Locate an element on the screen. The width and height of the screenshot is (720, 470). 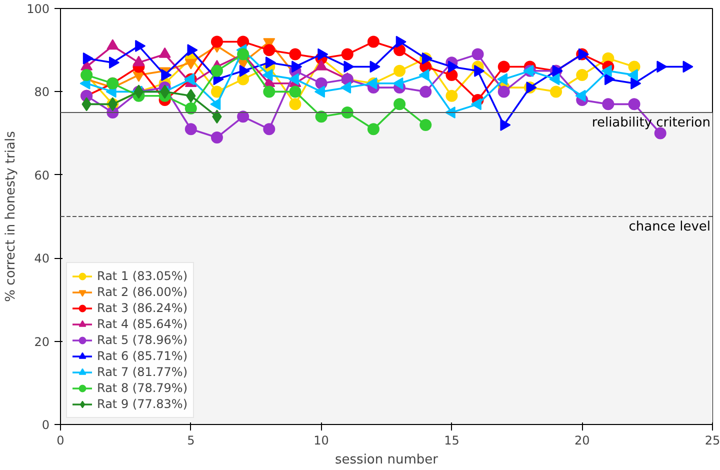
legend-label: Rat 5 (78.96%) is located at coordinates (142, 340).